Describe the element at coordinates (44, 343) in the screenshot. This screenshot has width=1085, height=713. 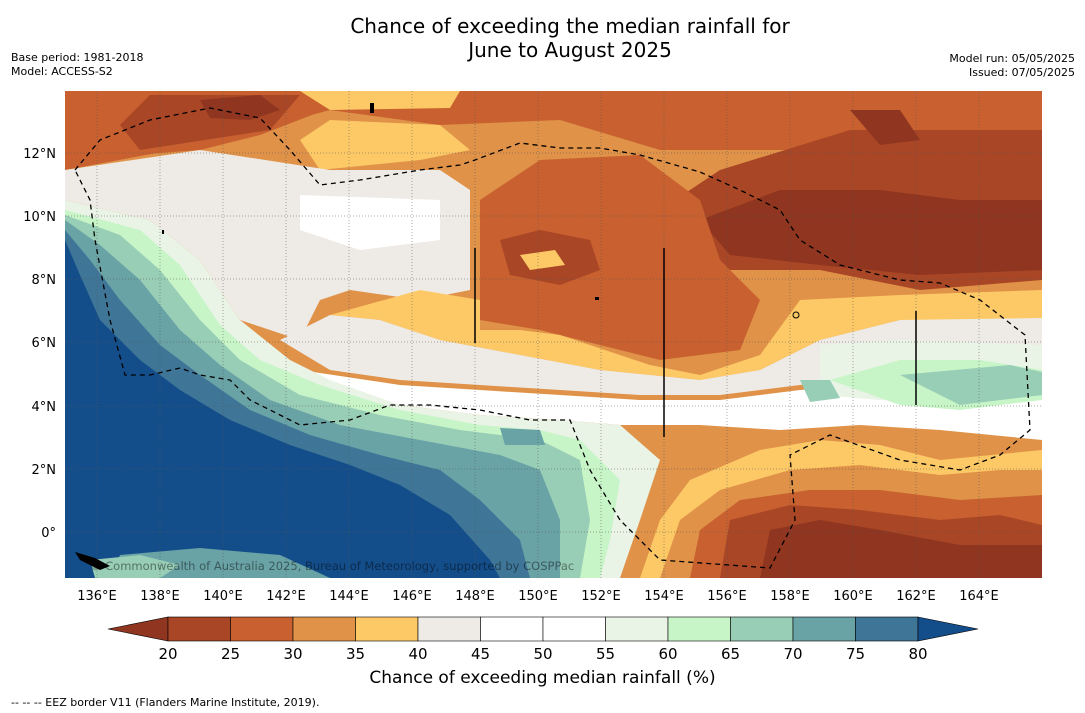
I see `lat-label: 6°N` at that location.